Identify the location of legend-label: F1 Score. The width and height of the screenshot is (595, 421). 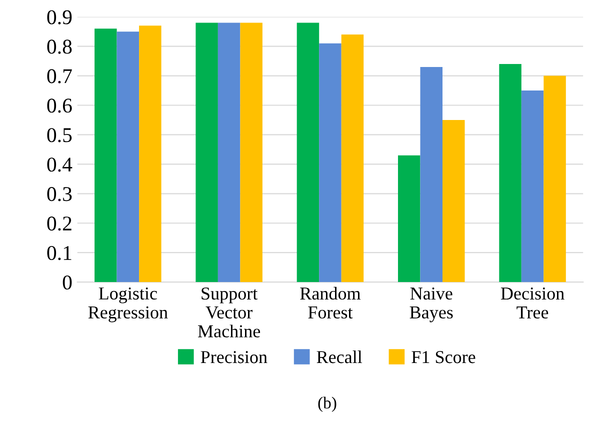
(444, 357).